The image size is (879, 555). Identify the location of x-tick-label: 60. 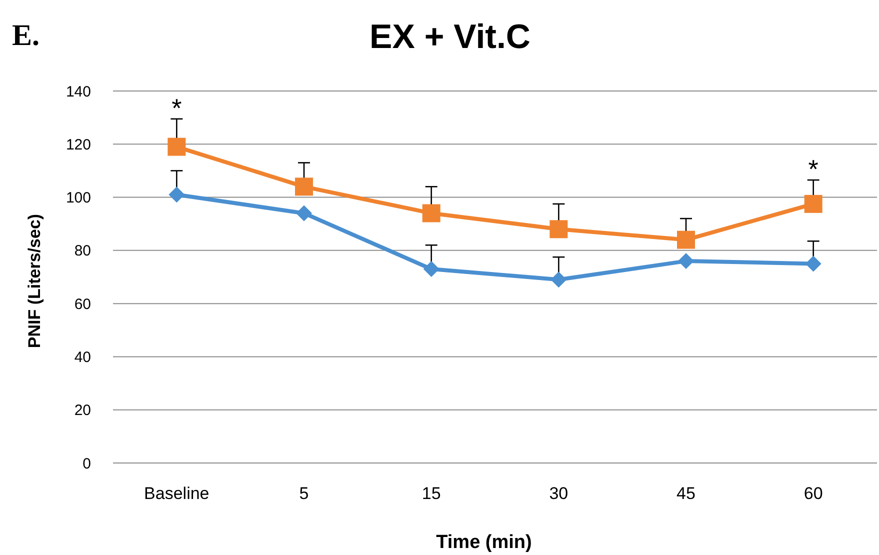
(813, 493).